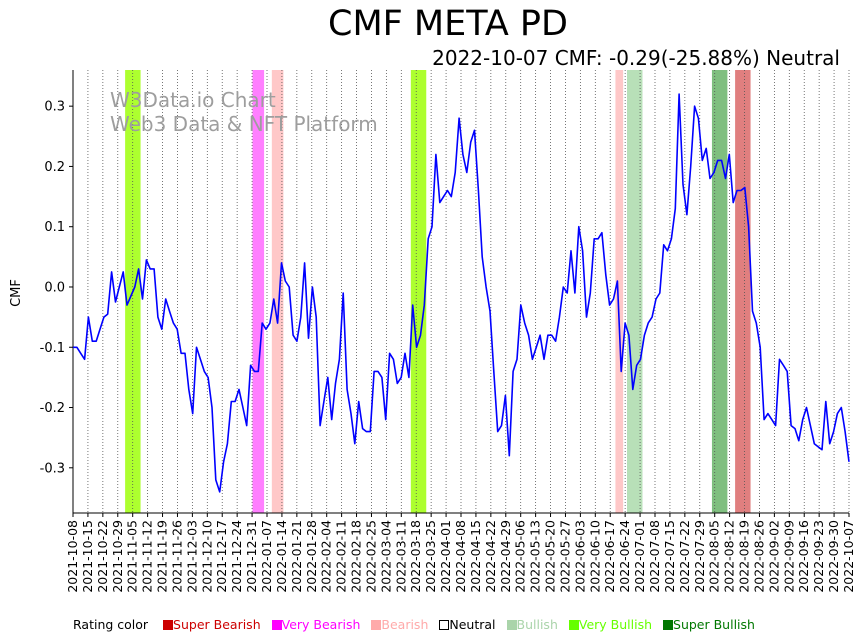  What do you see at coordinates (535, 556) in the screenshot?
I see `x-tick-label-31: 2022-05-13` at bounding box center [535, 556].